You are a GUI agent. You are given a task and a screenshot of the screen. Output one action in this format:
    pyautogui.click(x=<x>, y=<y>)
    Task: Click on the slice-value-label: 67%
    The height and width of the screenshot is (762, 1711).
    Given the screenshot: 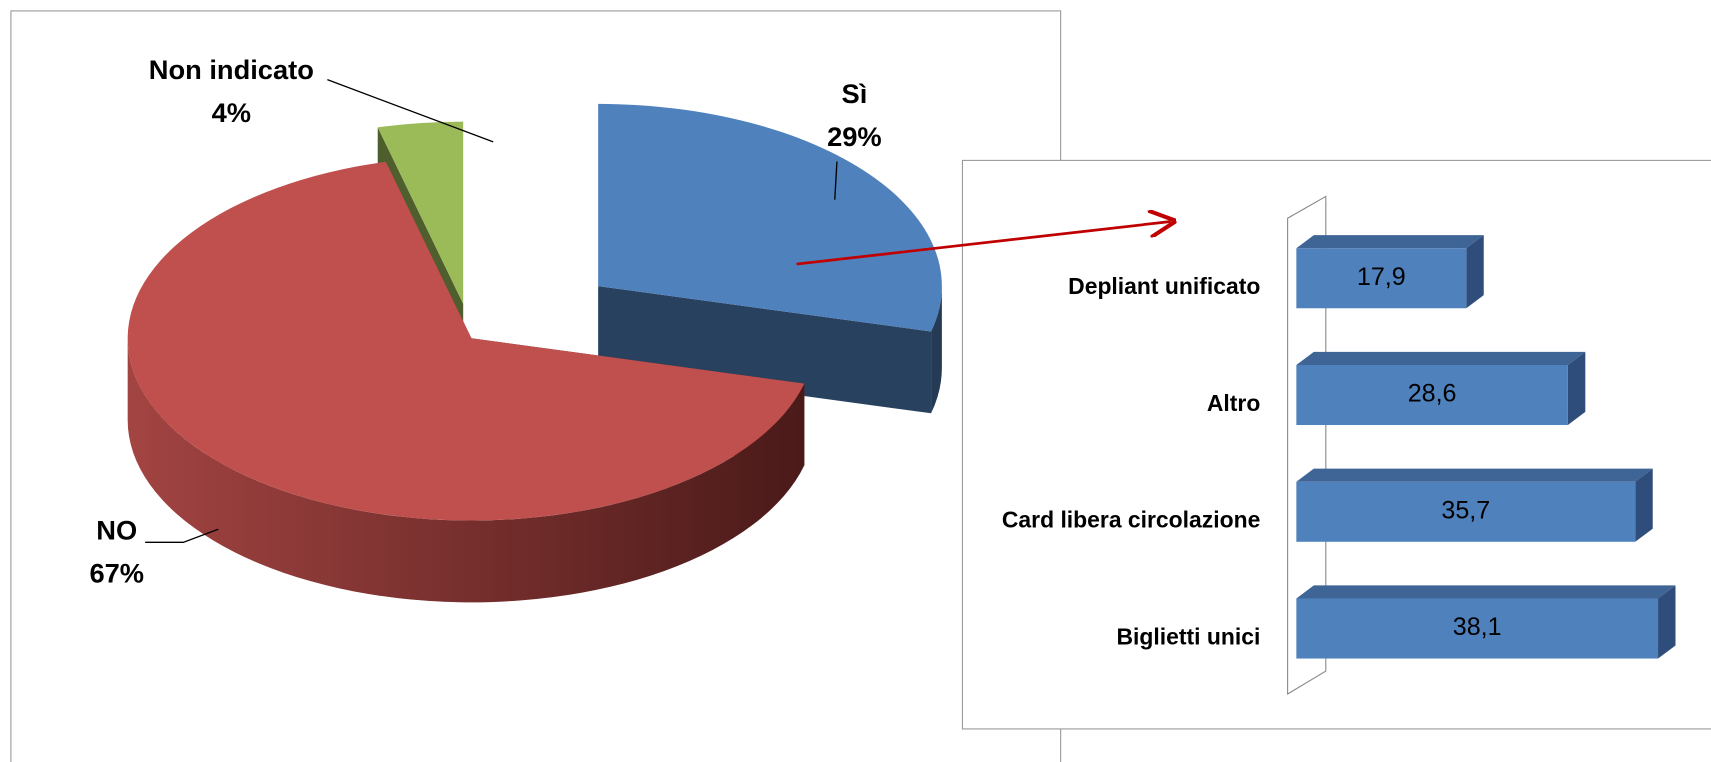 What is the action you would take?
    pyautogui.click(x=116, y=572)
    